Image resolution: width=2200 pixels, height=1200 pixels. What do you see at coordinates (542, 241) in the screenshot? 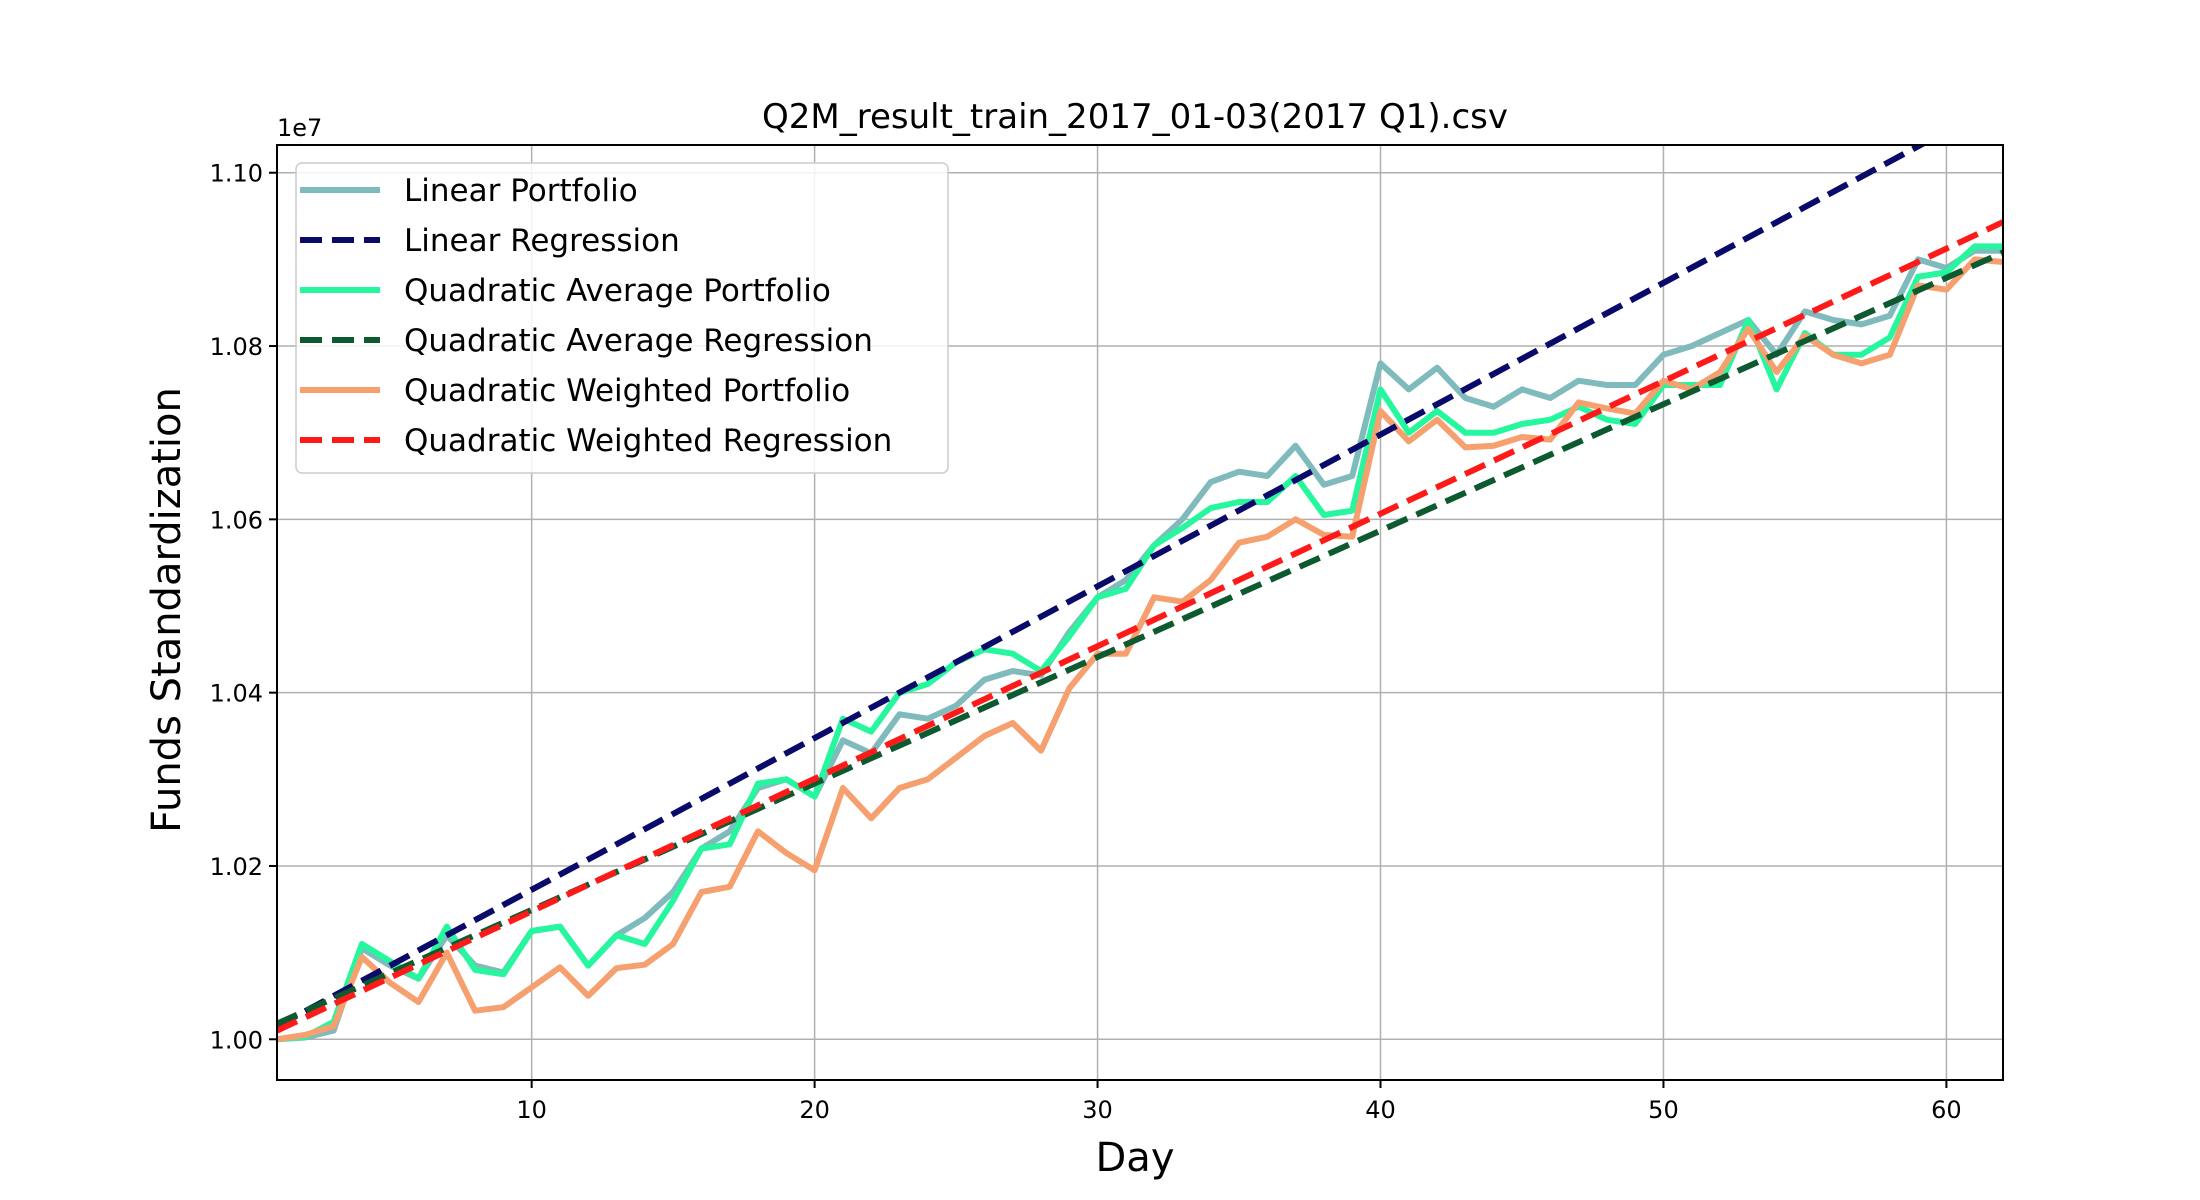
I see `legend-label-linear-regression: Linear Regression` at bounding box center [542, 241].